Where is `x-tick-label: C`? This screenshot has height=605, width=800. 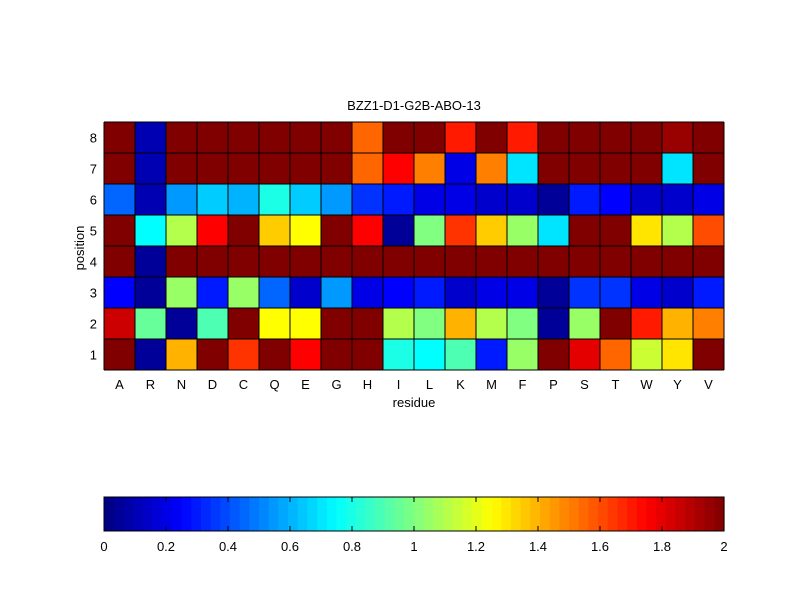 x-tick-label: C is located at coordinates (243, 384).